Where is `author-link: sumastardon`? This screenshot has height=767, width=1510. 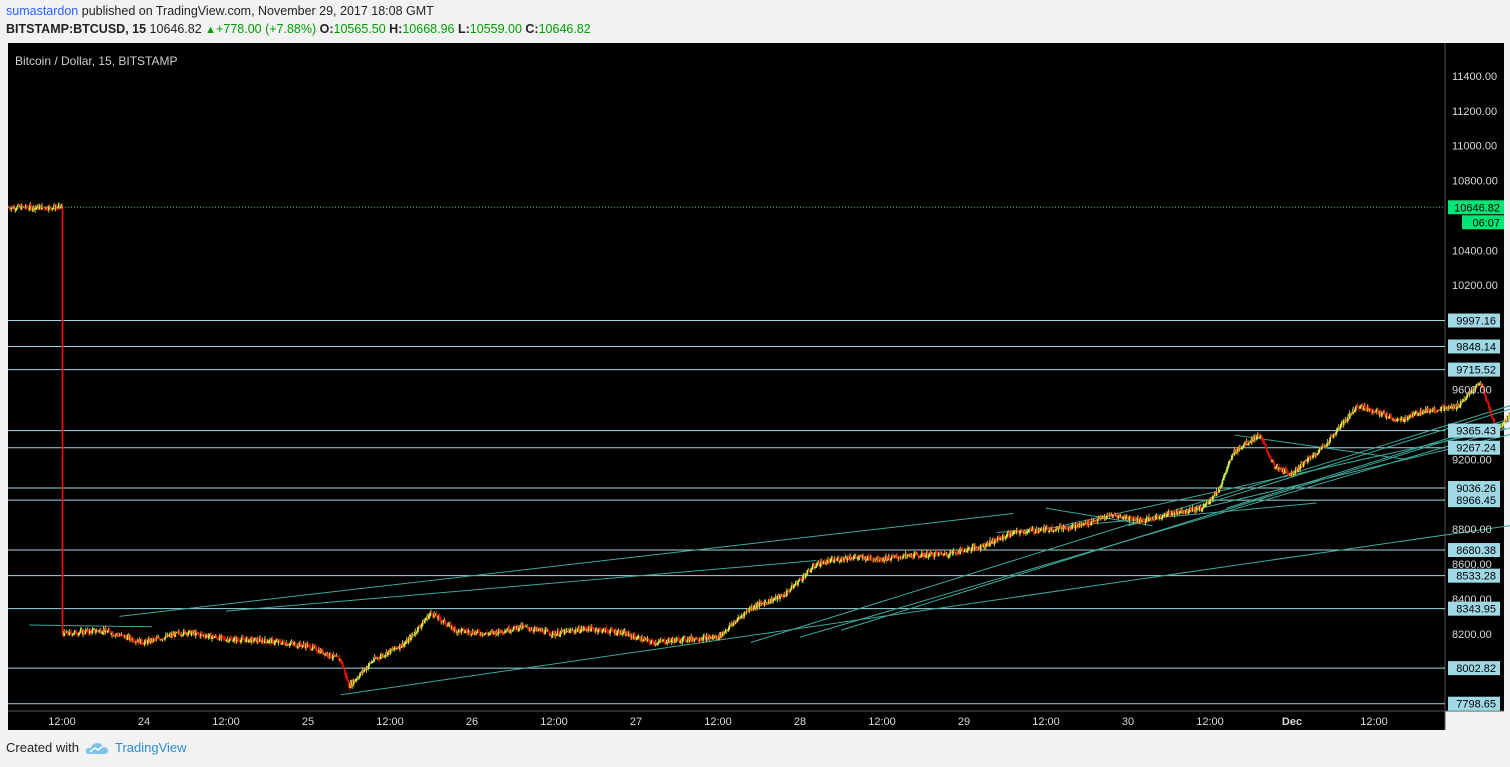
author-link: sumastardon is located at coordinates (42, 11).